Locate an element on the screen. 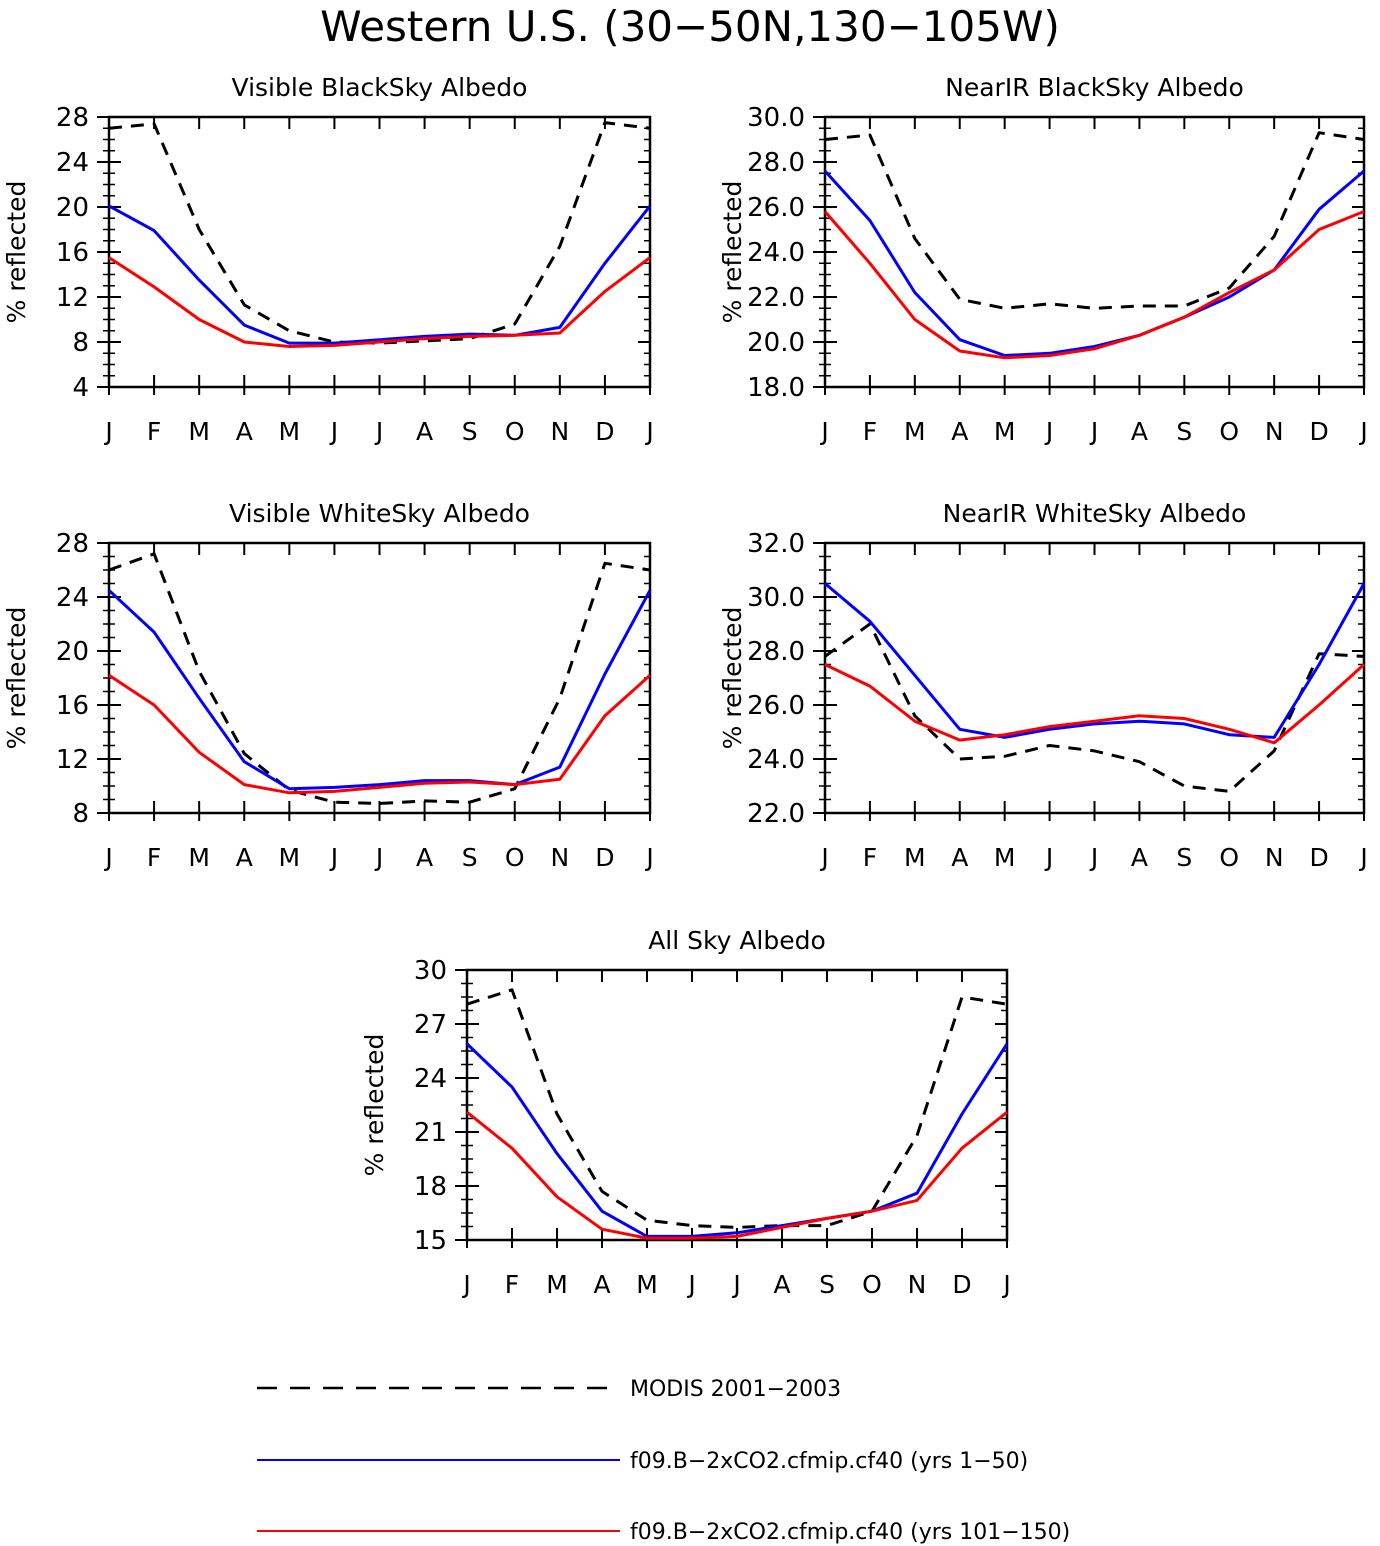  y-tick-label: 18 is located at coordinates (430, 1187).